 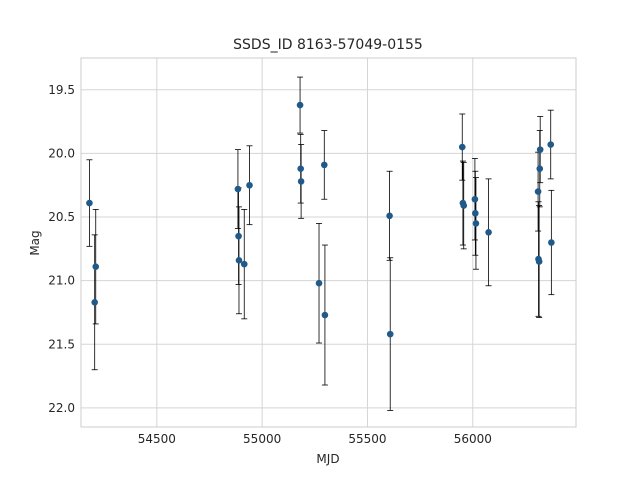 I want to click on y-tick-label: 20.5, so click(x=61, y=217).